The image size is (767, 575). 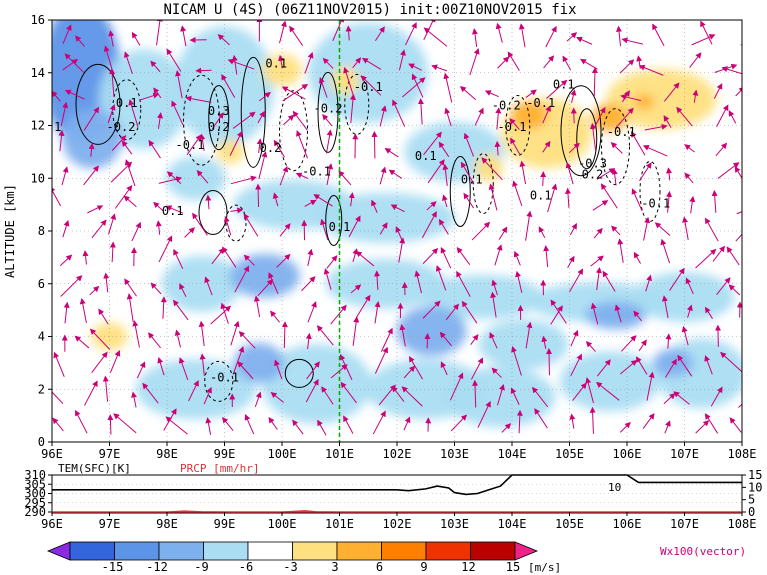 What do you see at coordinates (684, 524) in the screenshot?
I see `surface-x-tick-label: 107E` at bounding box center [684, 524].